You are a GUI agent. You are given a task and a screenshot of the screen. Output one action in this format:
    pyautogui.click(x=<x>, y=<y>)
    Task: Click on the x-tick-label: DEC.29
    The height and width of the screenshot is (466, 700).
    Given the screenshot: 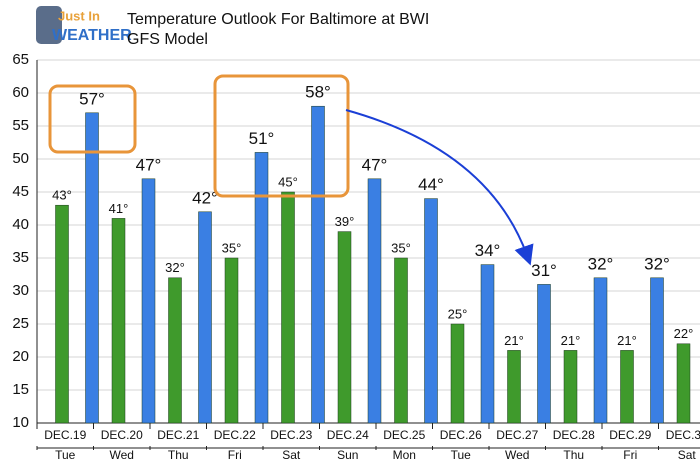 What is the action you would take?
    pyautogui.click(x=630, y=435)
    